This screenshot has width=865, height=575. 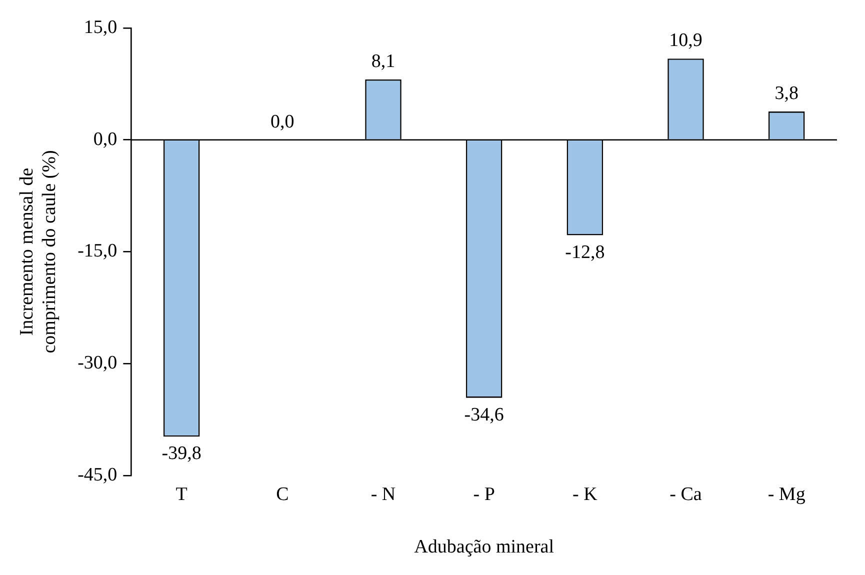 I want to click on y-tick-label: 0,0, so click(x=105, y=139).